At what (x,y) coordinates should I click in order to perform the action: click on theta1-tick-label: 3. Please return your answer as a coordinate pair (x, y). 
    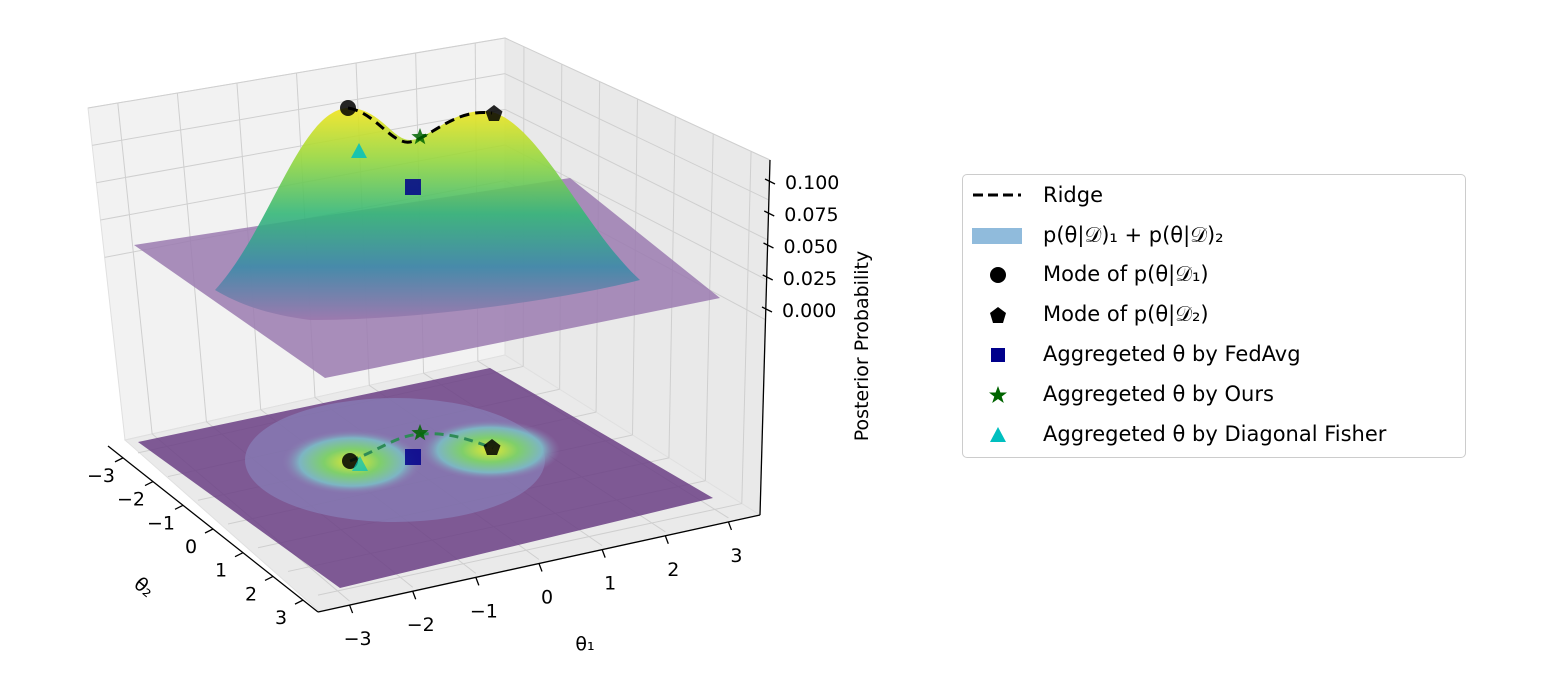
    Looking at the image, I should click on (736, 556).